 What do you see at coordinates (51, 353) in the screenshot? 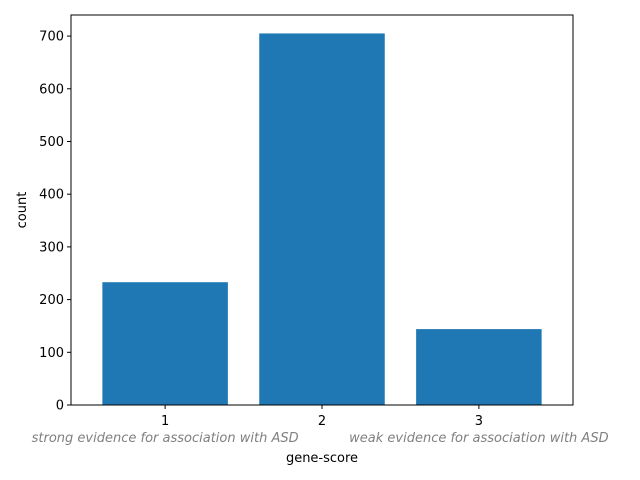
I see `y-tick-label: 100` at bounding box center [51, 353].